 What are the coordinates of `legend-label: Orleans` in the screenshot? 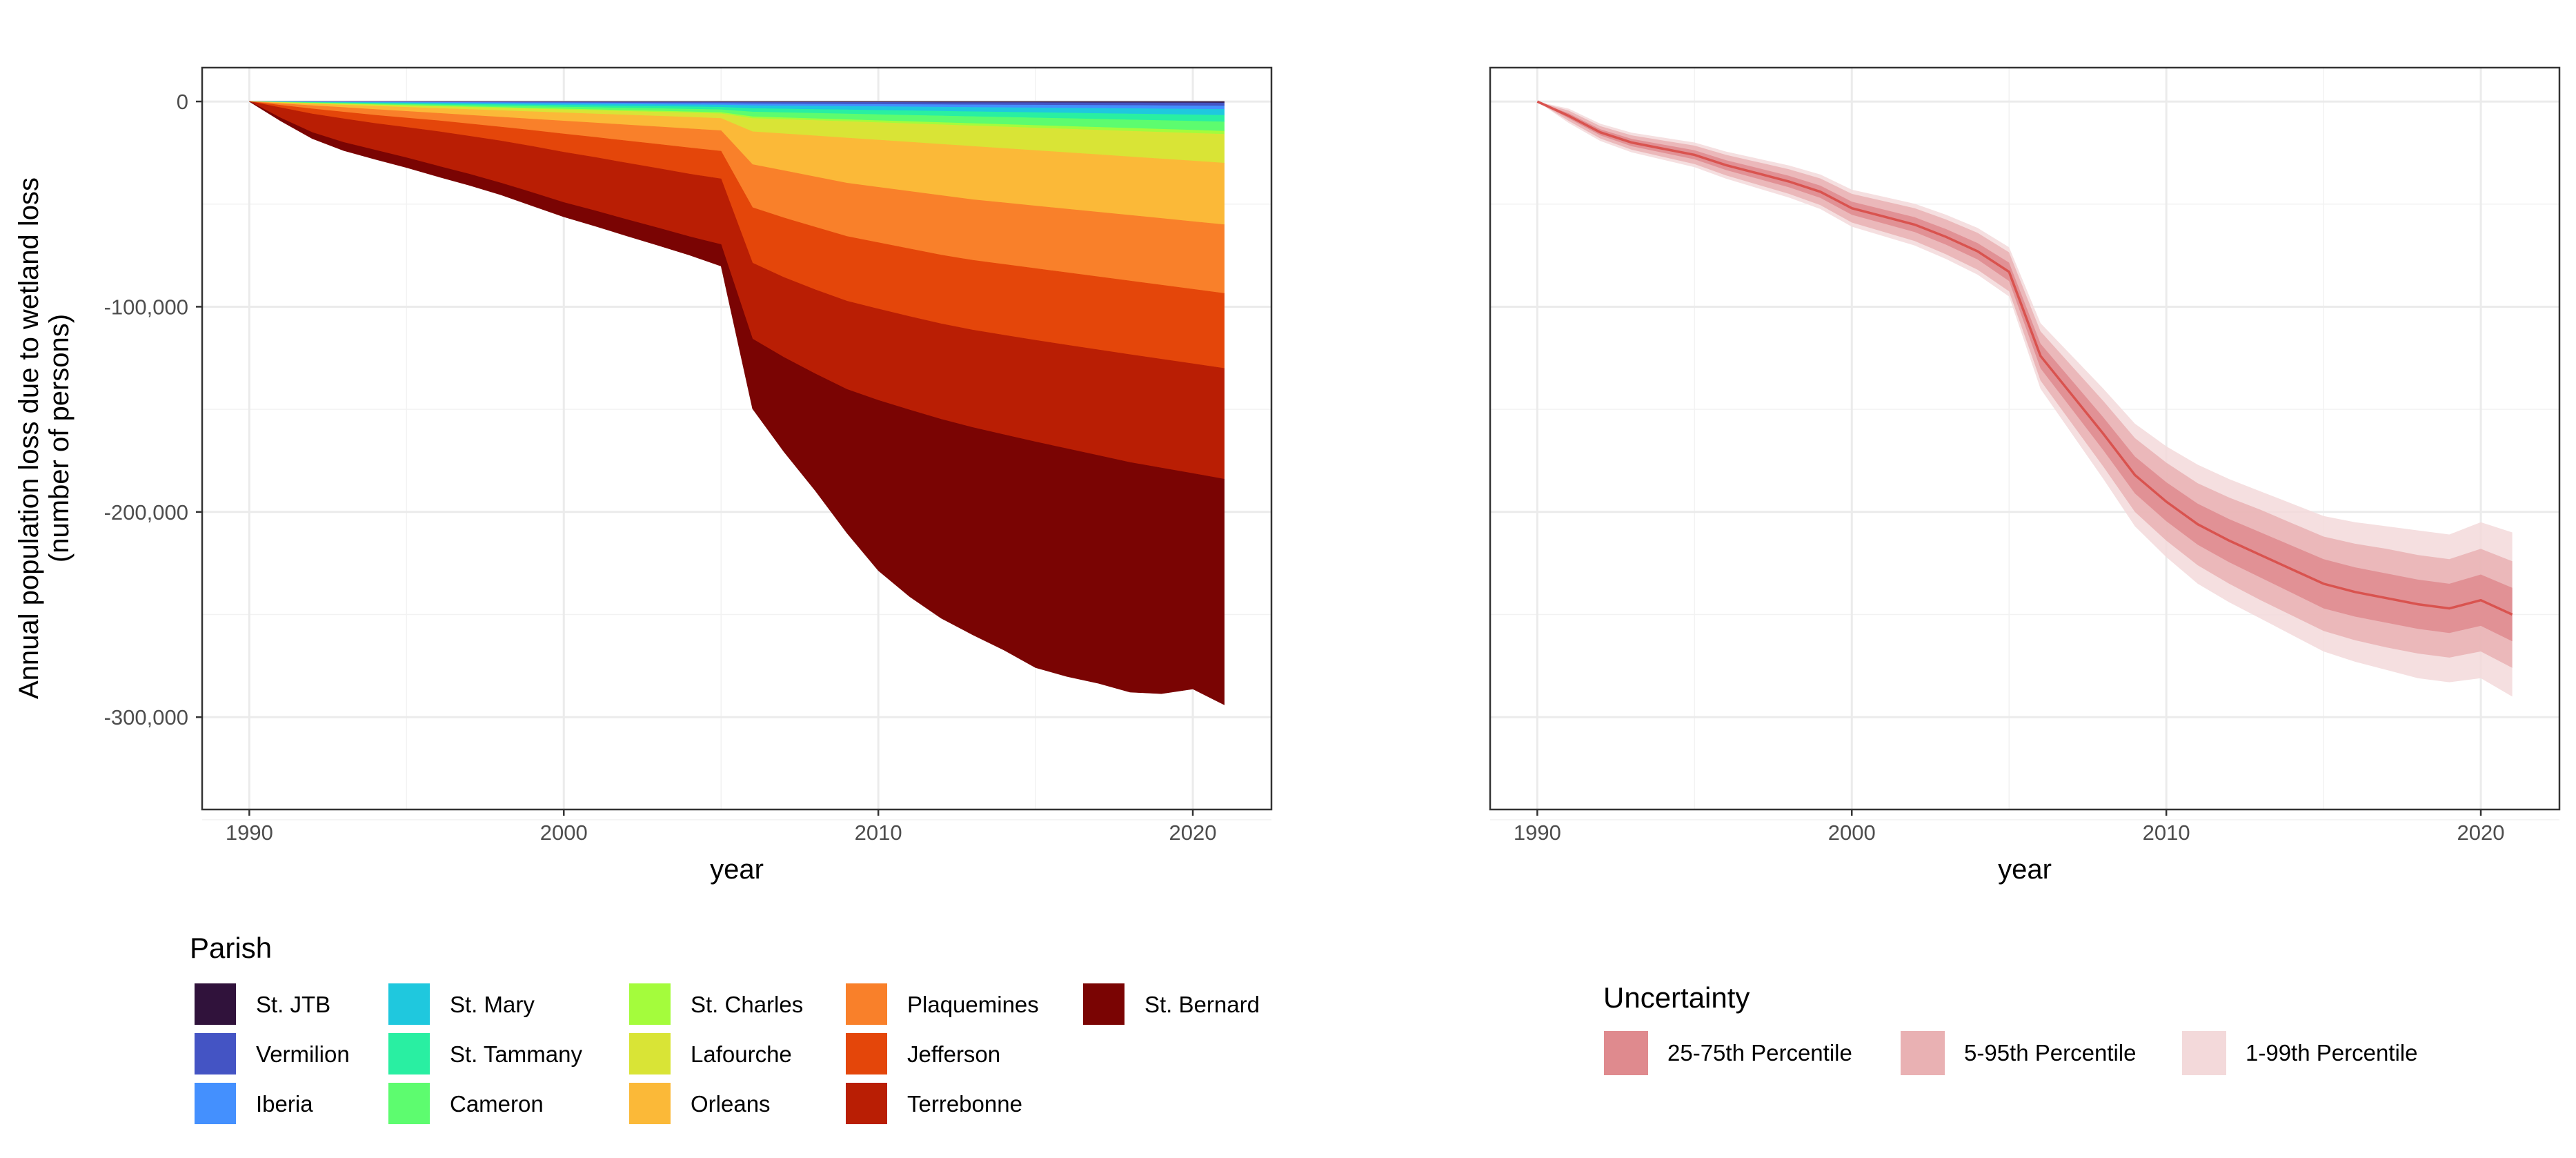 It's located at (731, 1104).